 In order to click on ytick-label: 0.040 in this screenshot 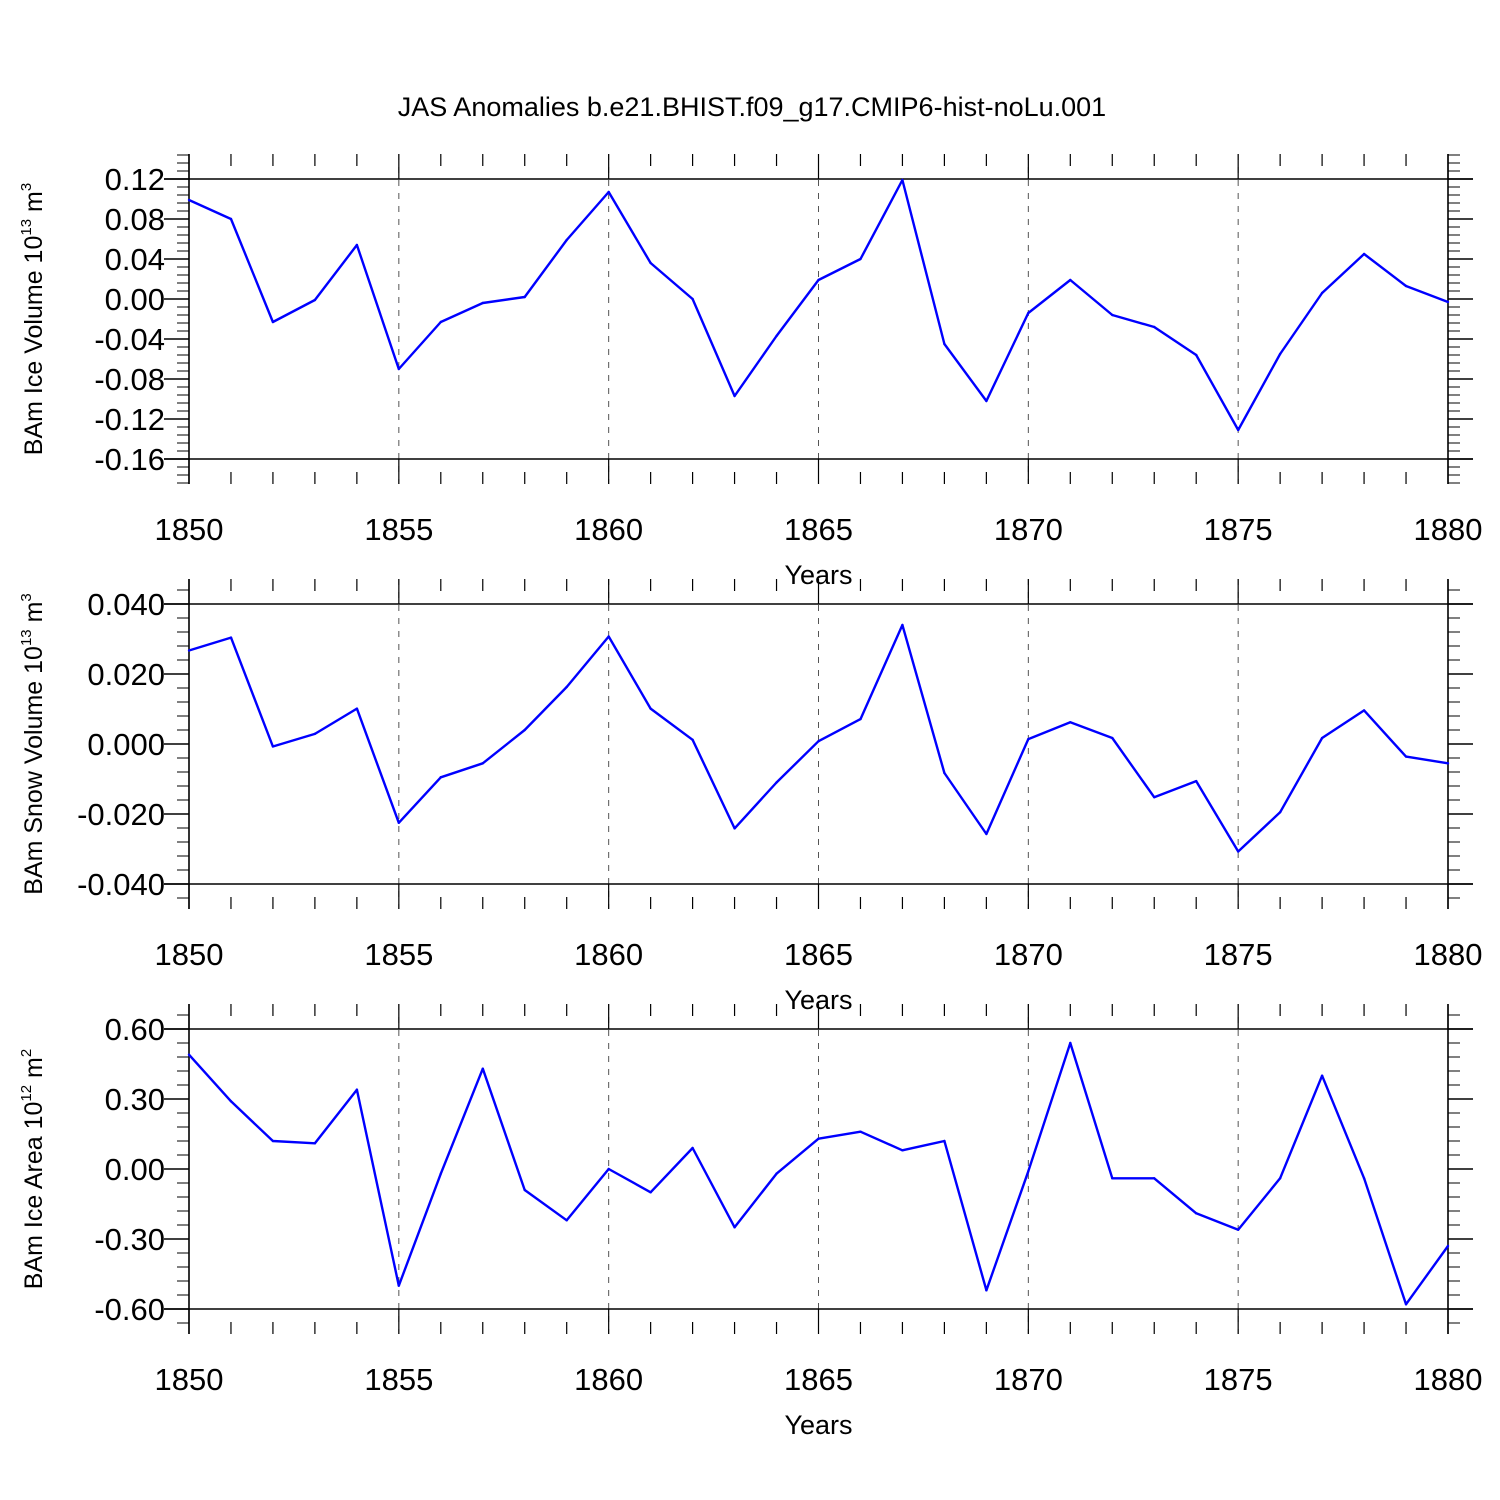, I will do `click(126, 604)`.